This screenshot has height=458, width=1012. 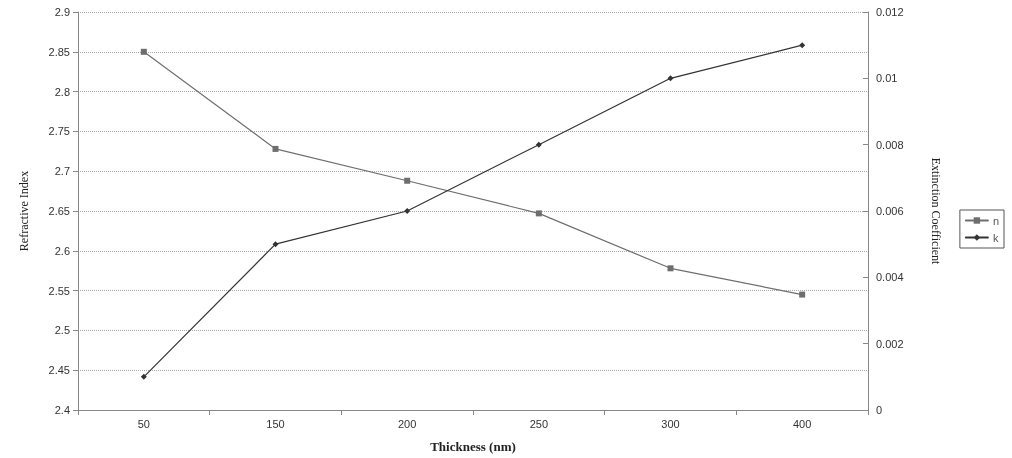 What do you see at coordinates (936, 211) in the screenshot?
I see `y2-axis-title: Extinction Coefficient` at bounding box center [936, 211].